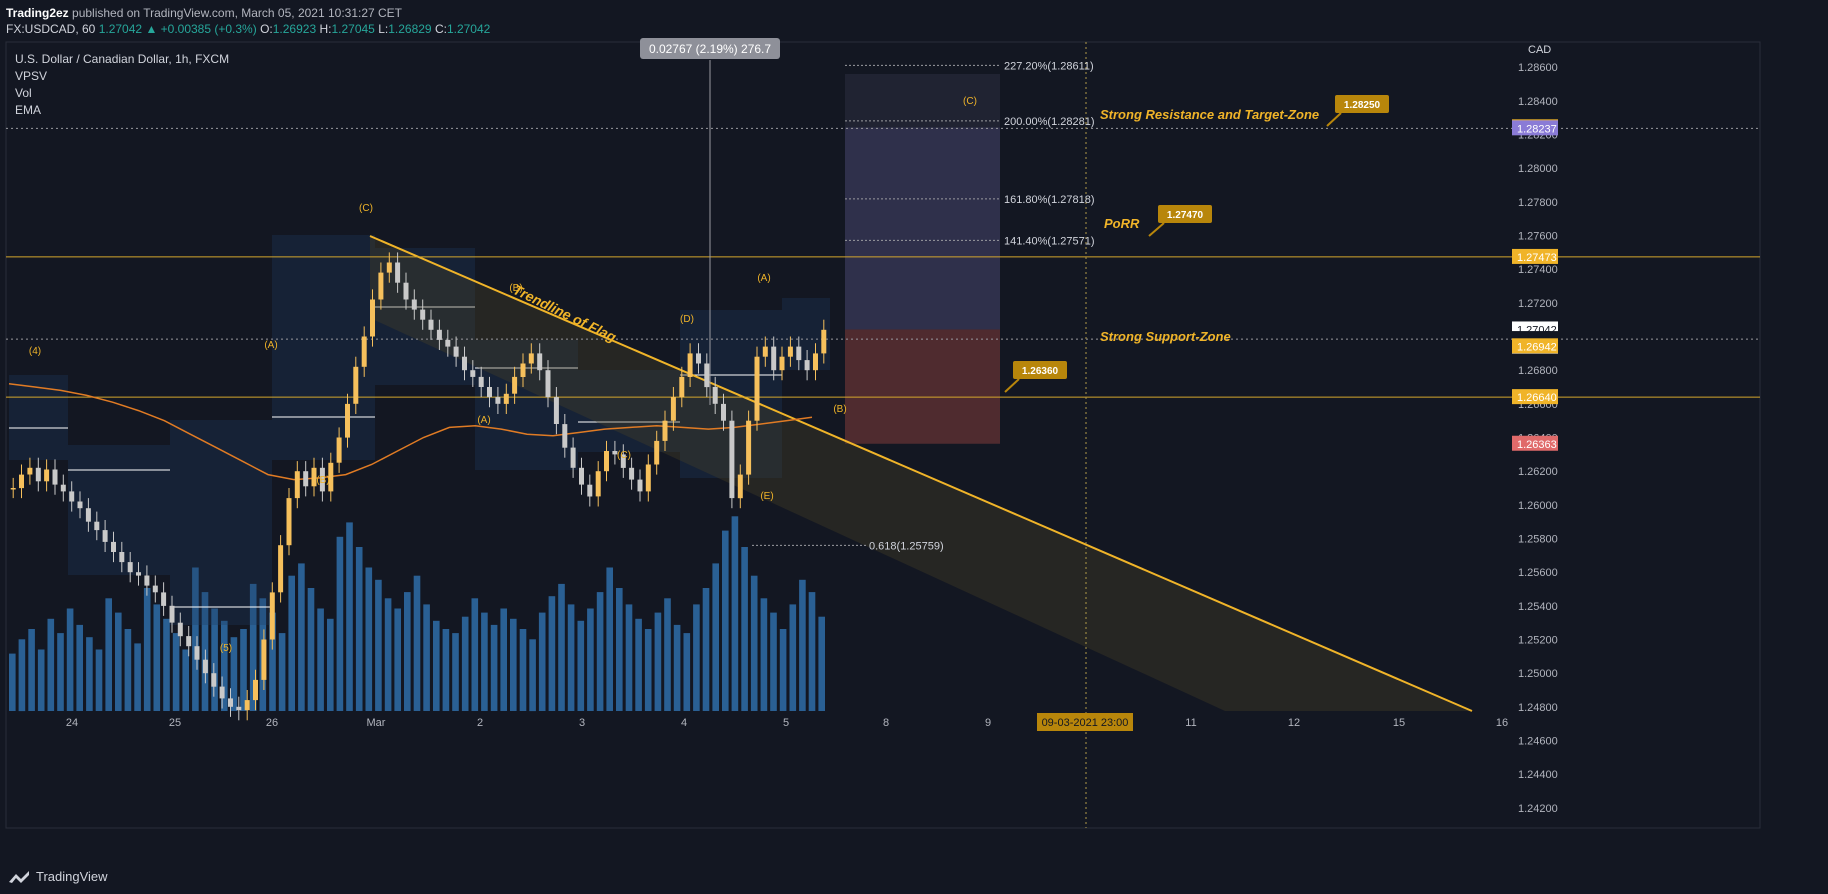  Describe the element at coordinates (1538, 708) in the screenshot. I see `y-tick-label: 1.24800` at that location.